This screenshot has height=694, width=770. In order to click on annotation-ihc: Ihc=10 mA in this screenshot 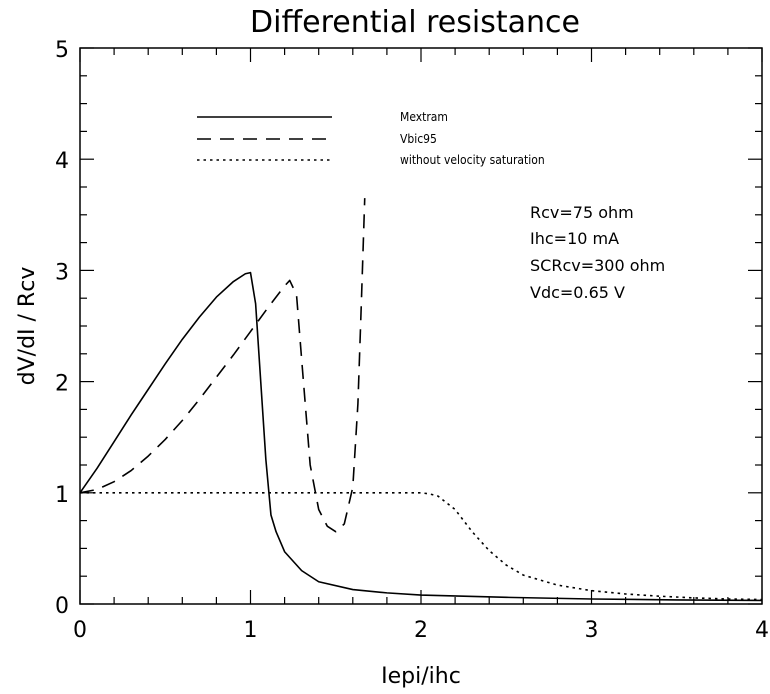, I will do `click(574, 238)`.